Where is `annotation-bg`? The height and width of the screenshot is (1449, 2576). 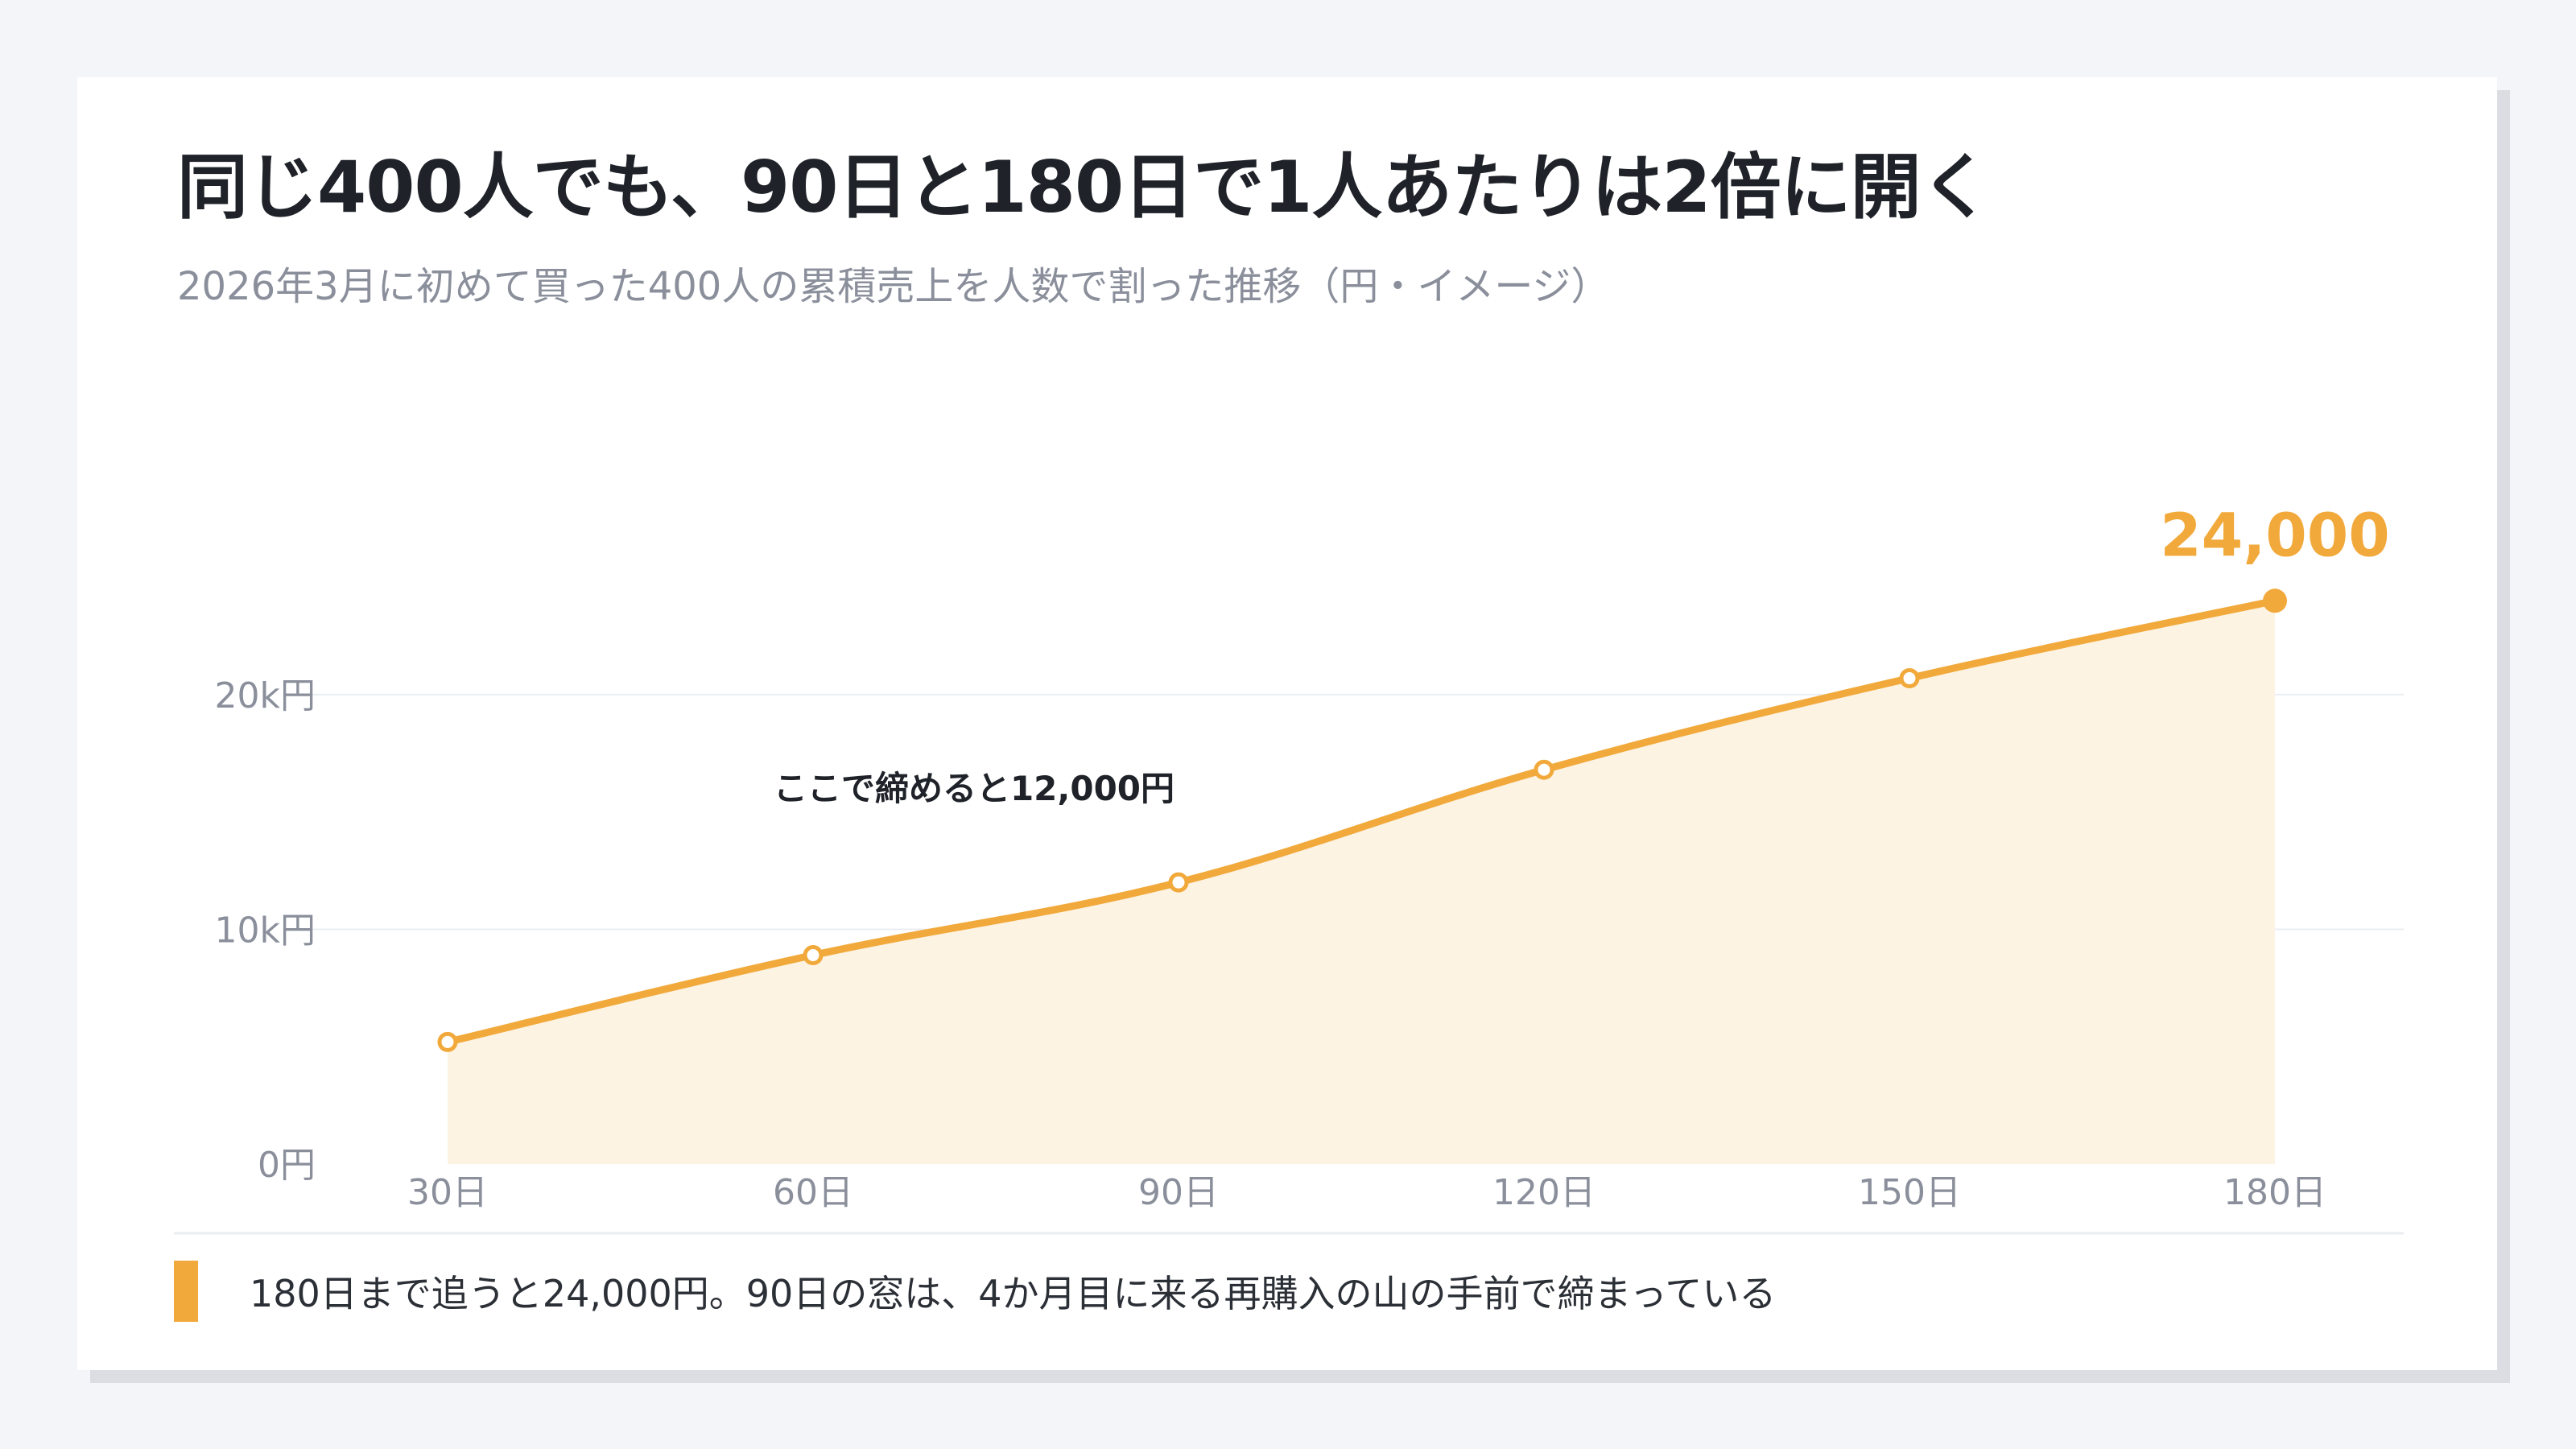 annotation-bg is located at coordinates (1022, 789).